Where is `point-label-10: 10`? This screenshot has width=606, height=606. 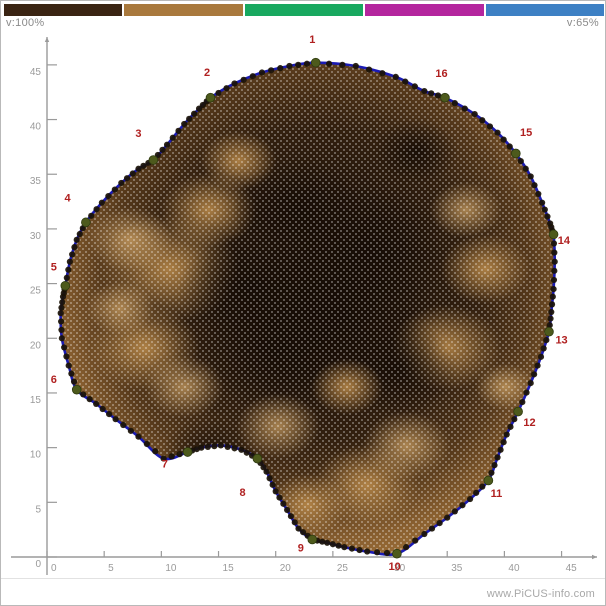 point-label-10: 10 is located at coordinates (394, 567).